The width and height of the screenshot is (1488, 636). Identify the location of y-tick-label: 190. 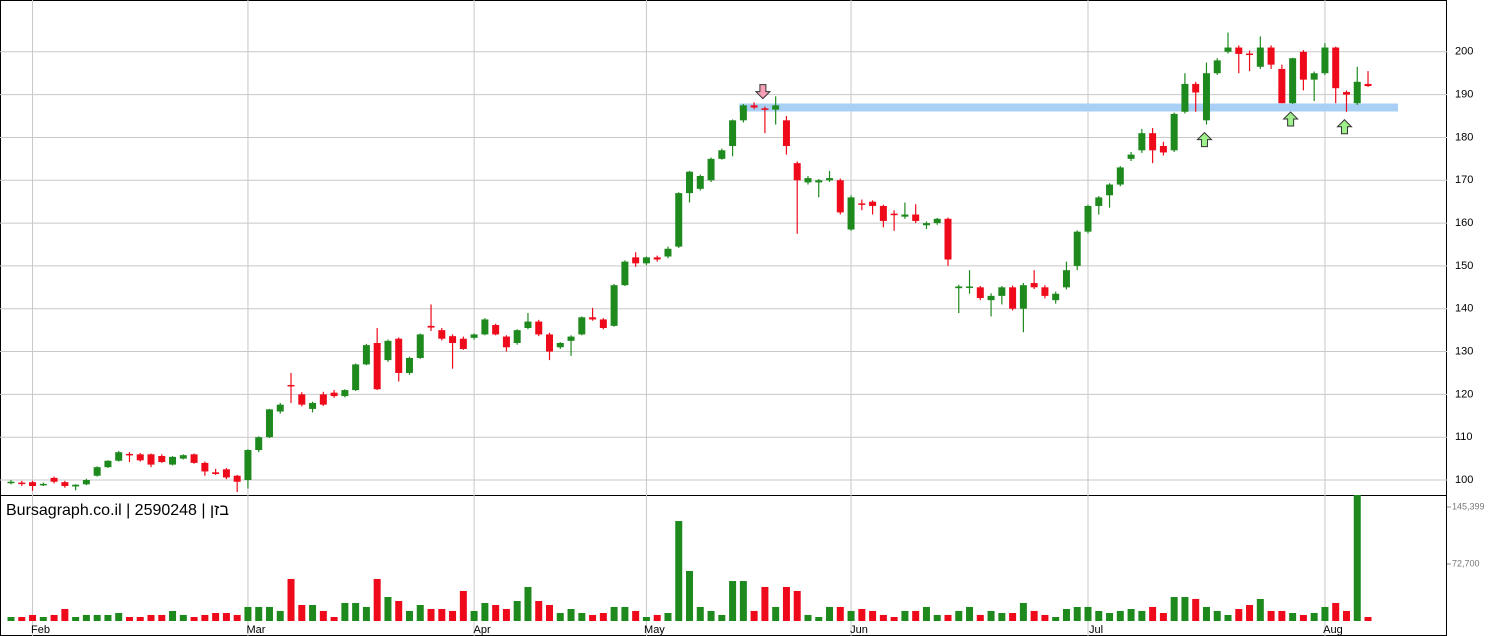
(1464, 95).